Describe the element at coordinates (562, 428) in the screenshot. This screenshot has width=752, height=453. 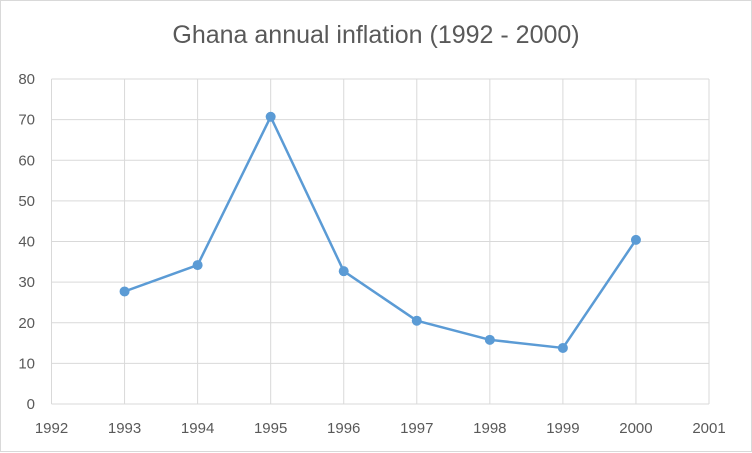
I see `x-tick-label: 1999` at that location.